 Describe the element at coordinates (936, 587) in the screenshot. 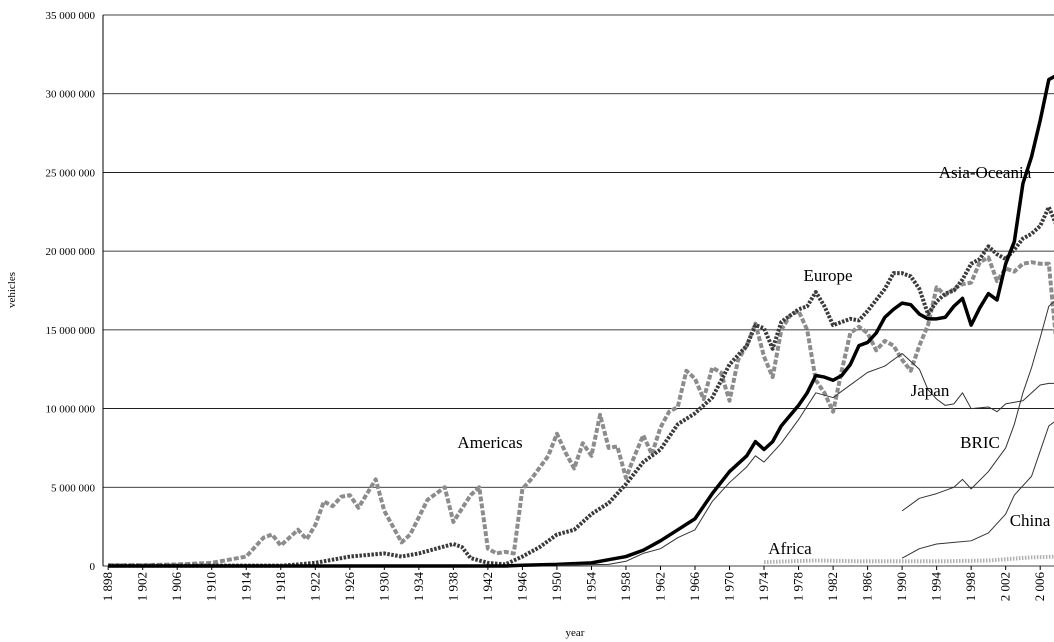

I see `x-tick-label: 1 994` at that location.